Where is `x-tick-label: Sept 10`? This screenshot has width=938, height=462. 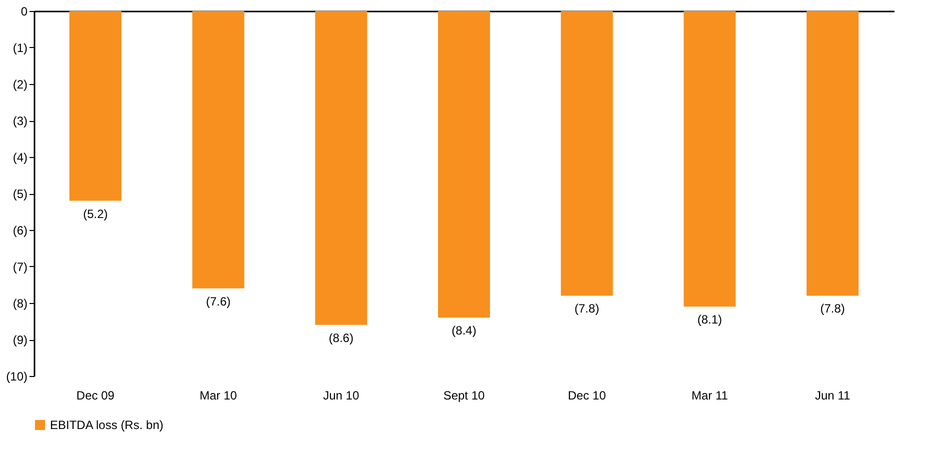
x-tick-label: Sept 10 is located at coordinates (464, 395).